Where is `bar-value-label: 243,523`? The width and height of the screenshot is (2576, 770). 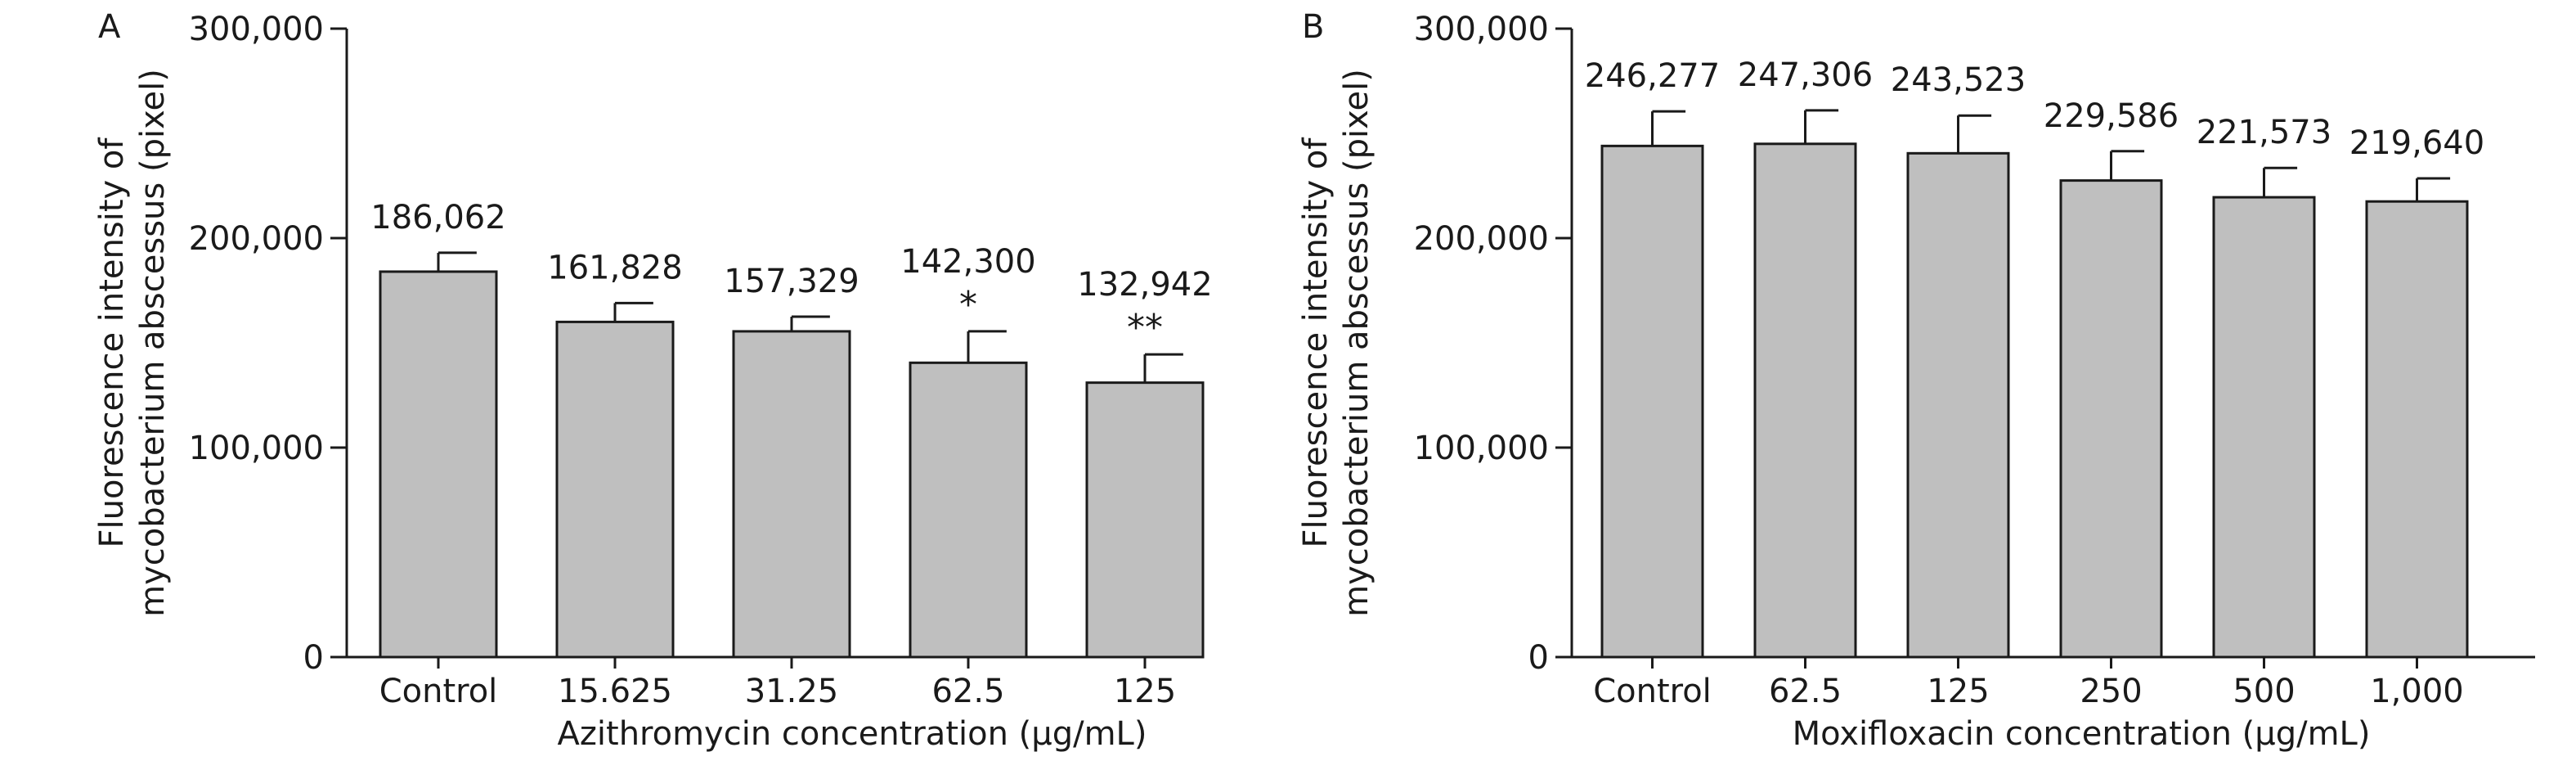 bar-value-label: 243,523 is located at coordinates (1959, 80).